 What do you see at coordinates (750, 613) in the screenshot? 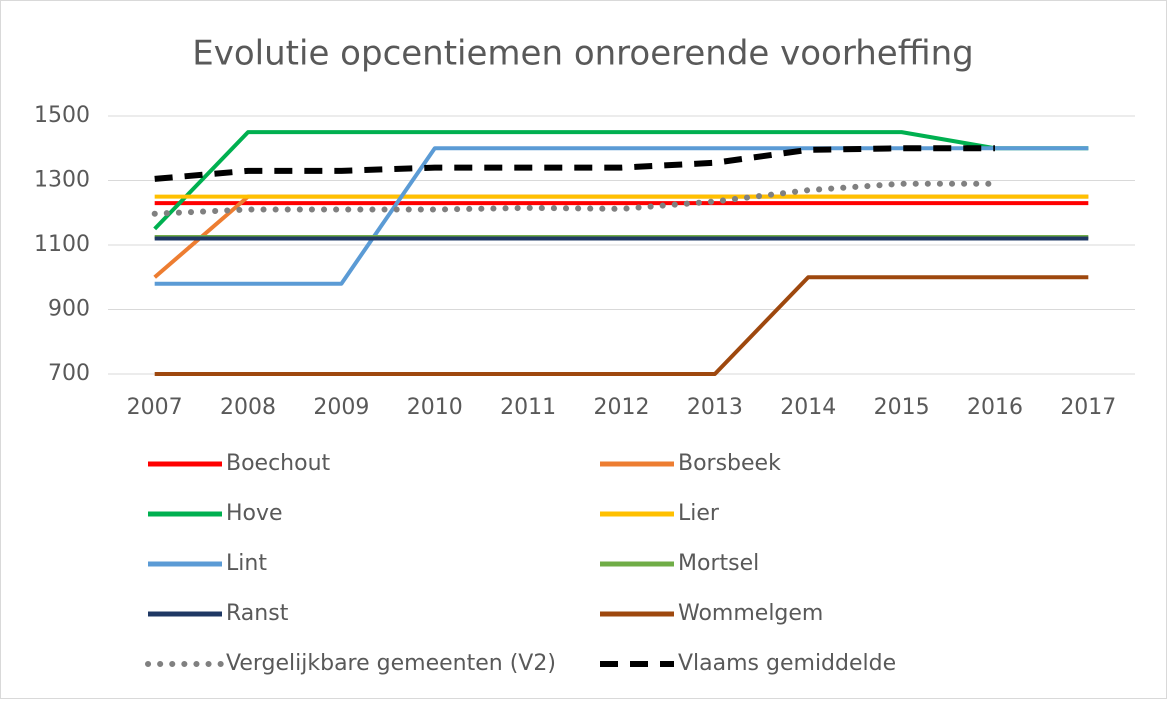
I see `legend-label: Wommelgem` at bounding box center [750, 613].